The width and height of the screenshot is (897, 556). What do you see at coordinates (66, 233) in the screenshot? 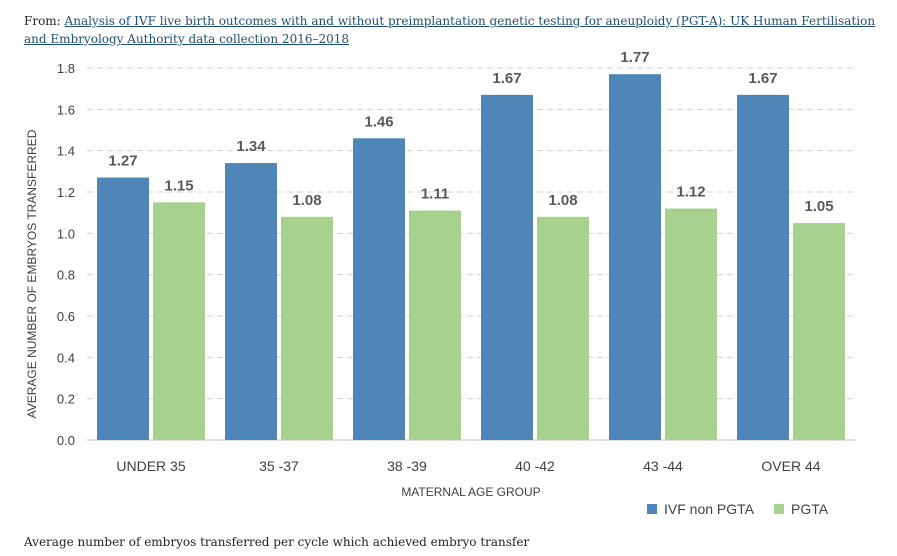
I see `y-tick-label: 1.0` at bounding box center [66, 233].